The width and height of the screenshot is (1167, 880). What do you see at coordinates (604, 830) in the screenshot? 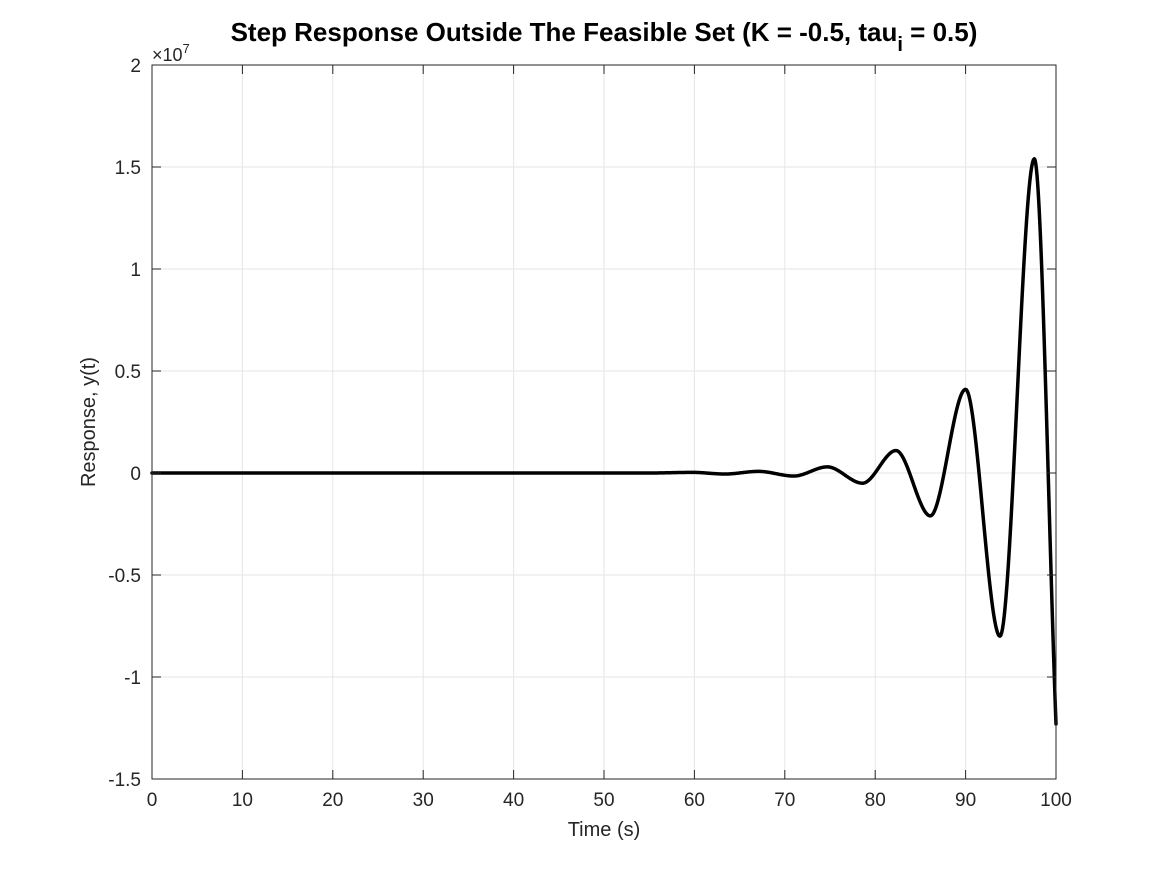
I see `x-axis-label: Time (s)` at bounding box center [604, 830].